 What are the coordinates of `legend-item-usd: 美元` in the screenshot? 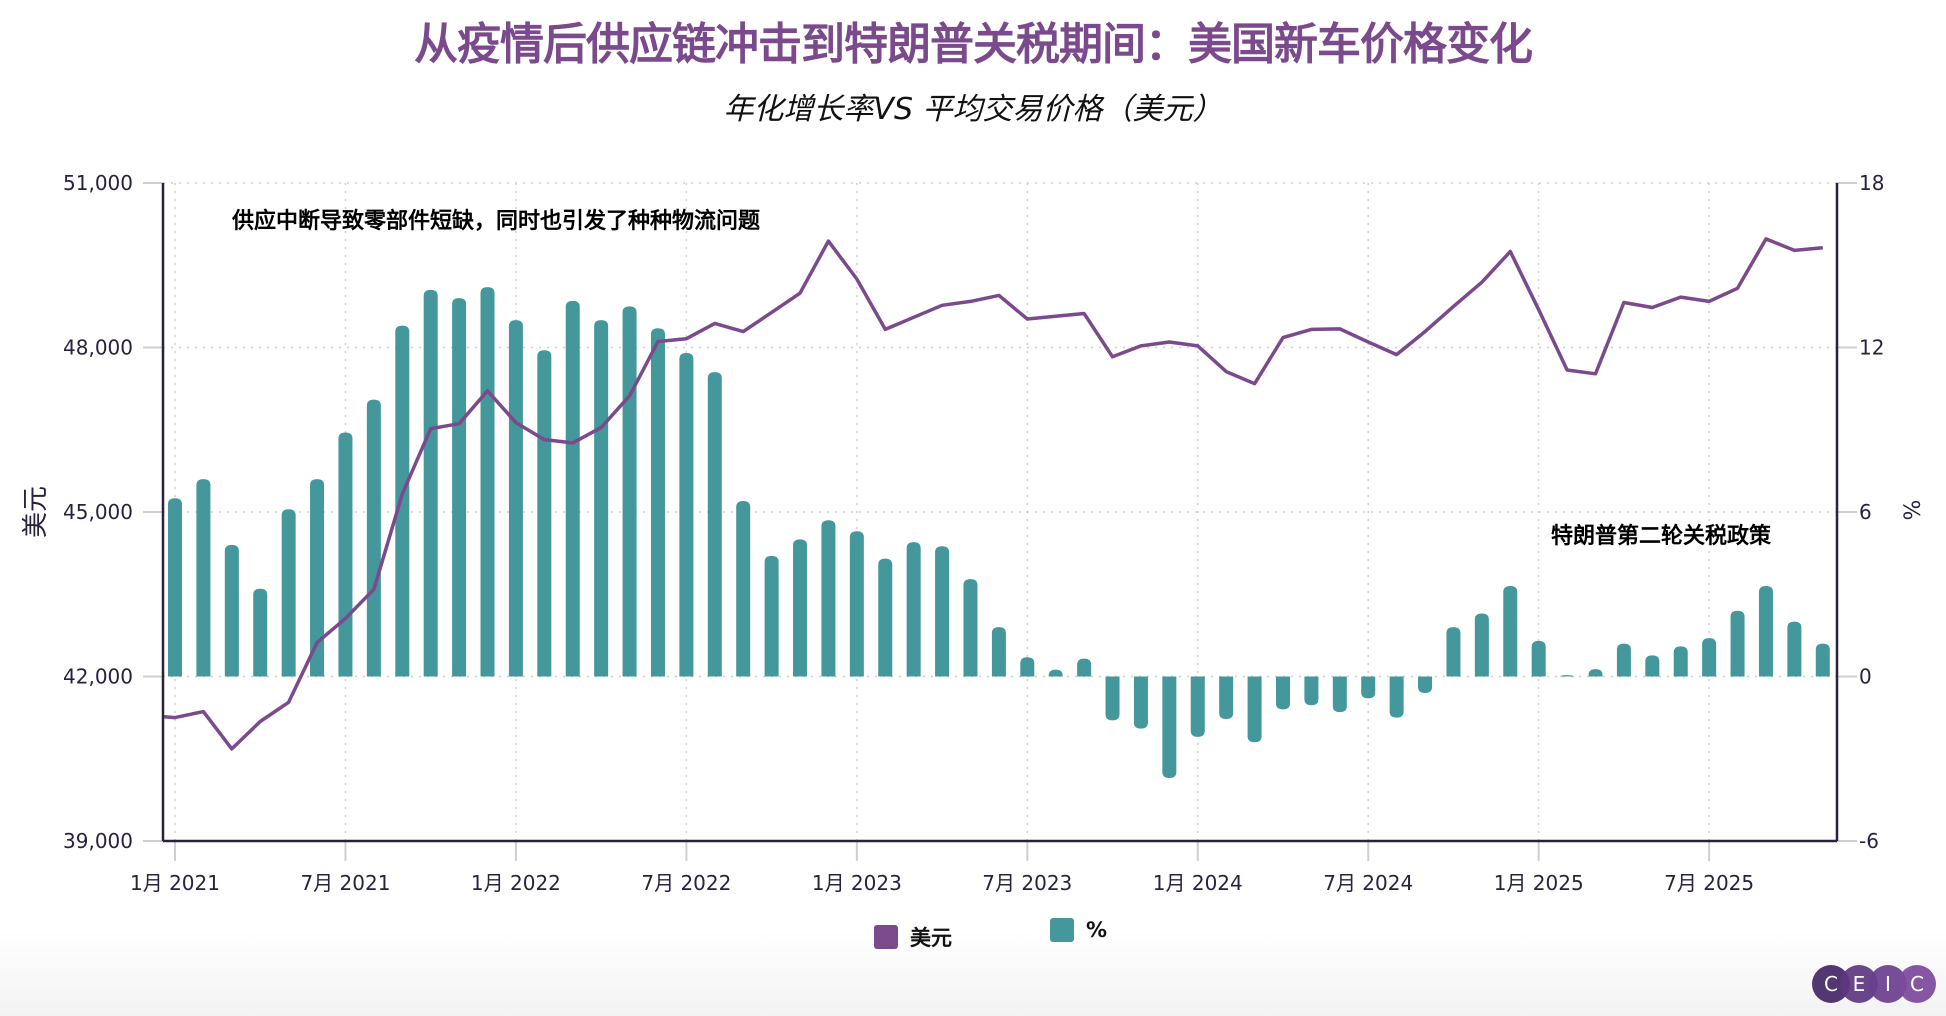 It's located at (913, 937).